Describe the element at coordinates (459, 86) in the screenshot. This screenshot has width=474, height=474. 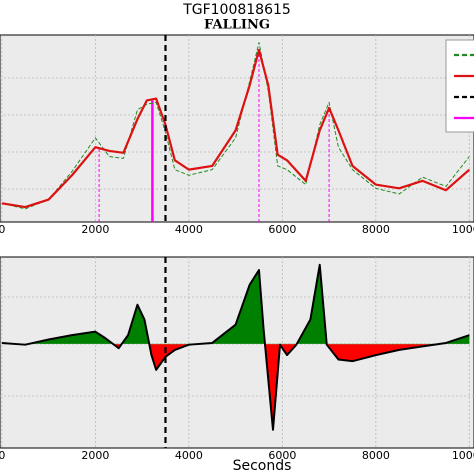
I see `legend-box` at that location.